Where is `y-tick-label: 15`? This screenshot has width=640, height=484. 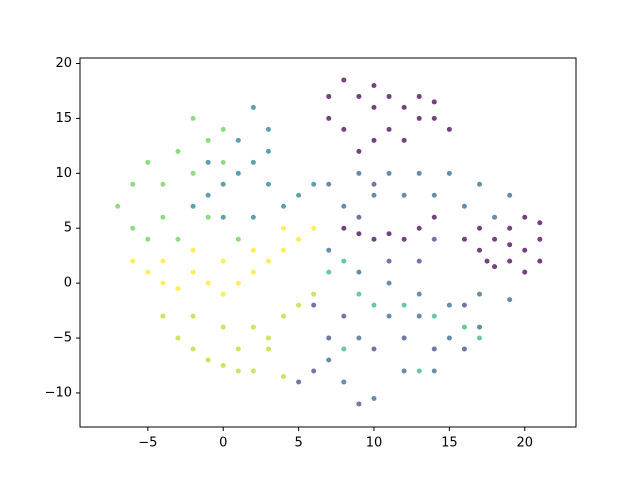 y-tick-label: 15 is located at coordinates (63, 118).